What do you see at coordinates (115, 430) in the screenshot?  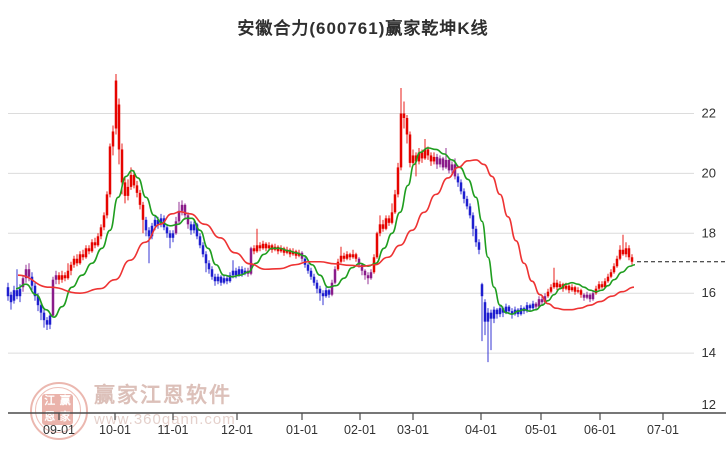 I see `x-axis-label: 10-01` at bounding box center [115, 430].